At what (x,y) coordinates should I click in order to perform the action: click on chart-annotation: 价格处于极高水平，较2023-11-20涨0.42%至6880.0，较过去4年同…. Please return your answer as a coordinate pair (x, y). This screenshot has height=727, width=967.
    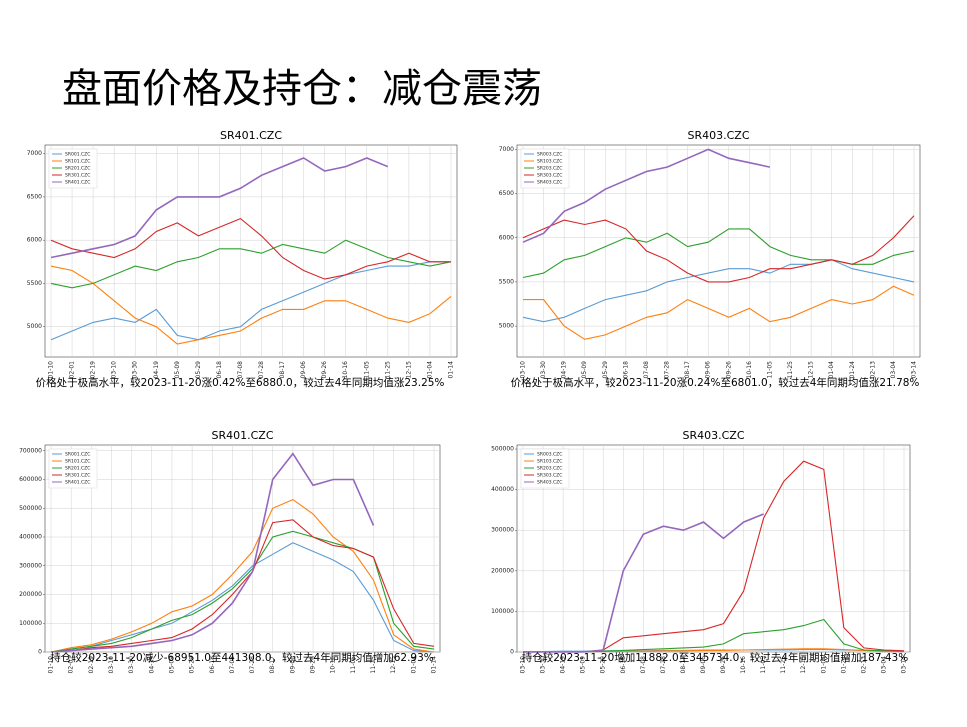
    Looking at the image, I should click on (240, 382).